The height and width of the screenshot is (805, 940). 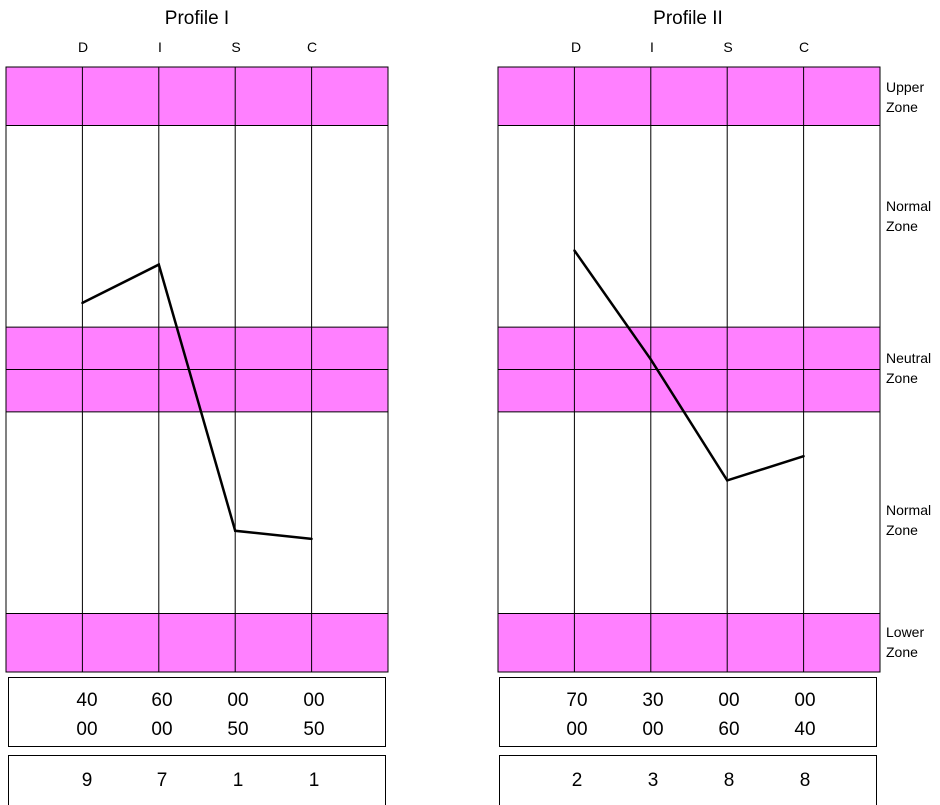 What do you see at coordinates (653, 700) in the screenshot?
I see `profile-2-score-i-1: 30` at bounding box center [653, 700].